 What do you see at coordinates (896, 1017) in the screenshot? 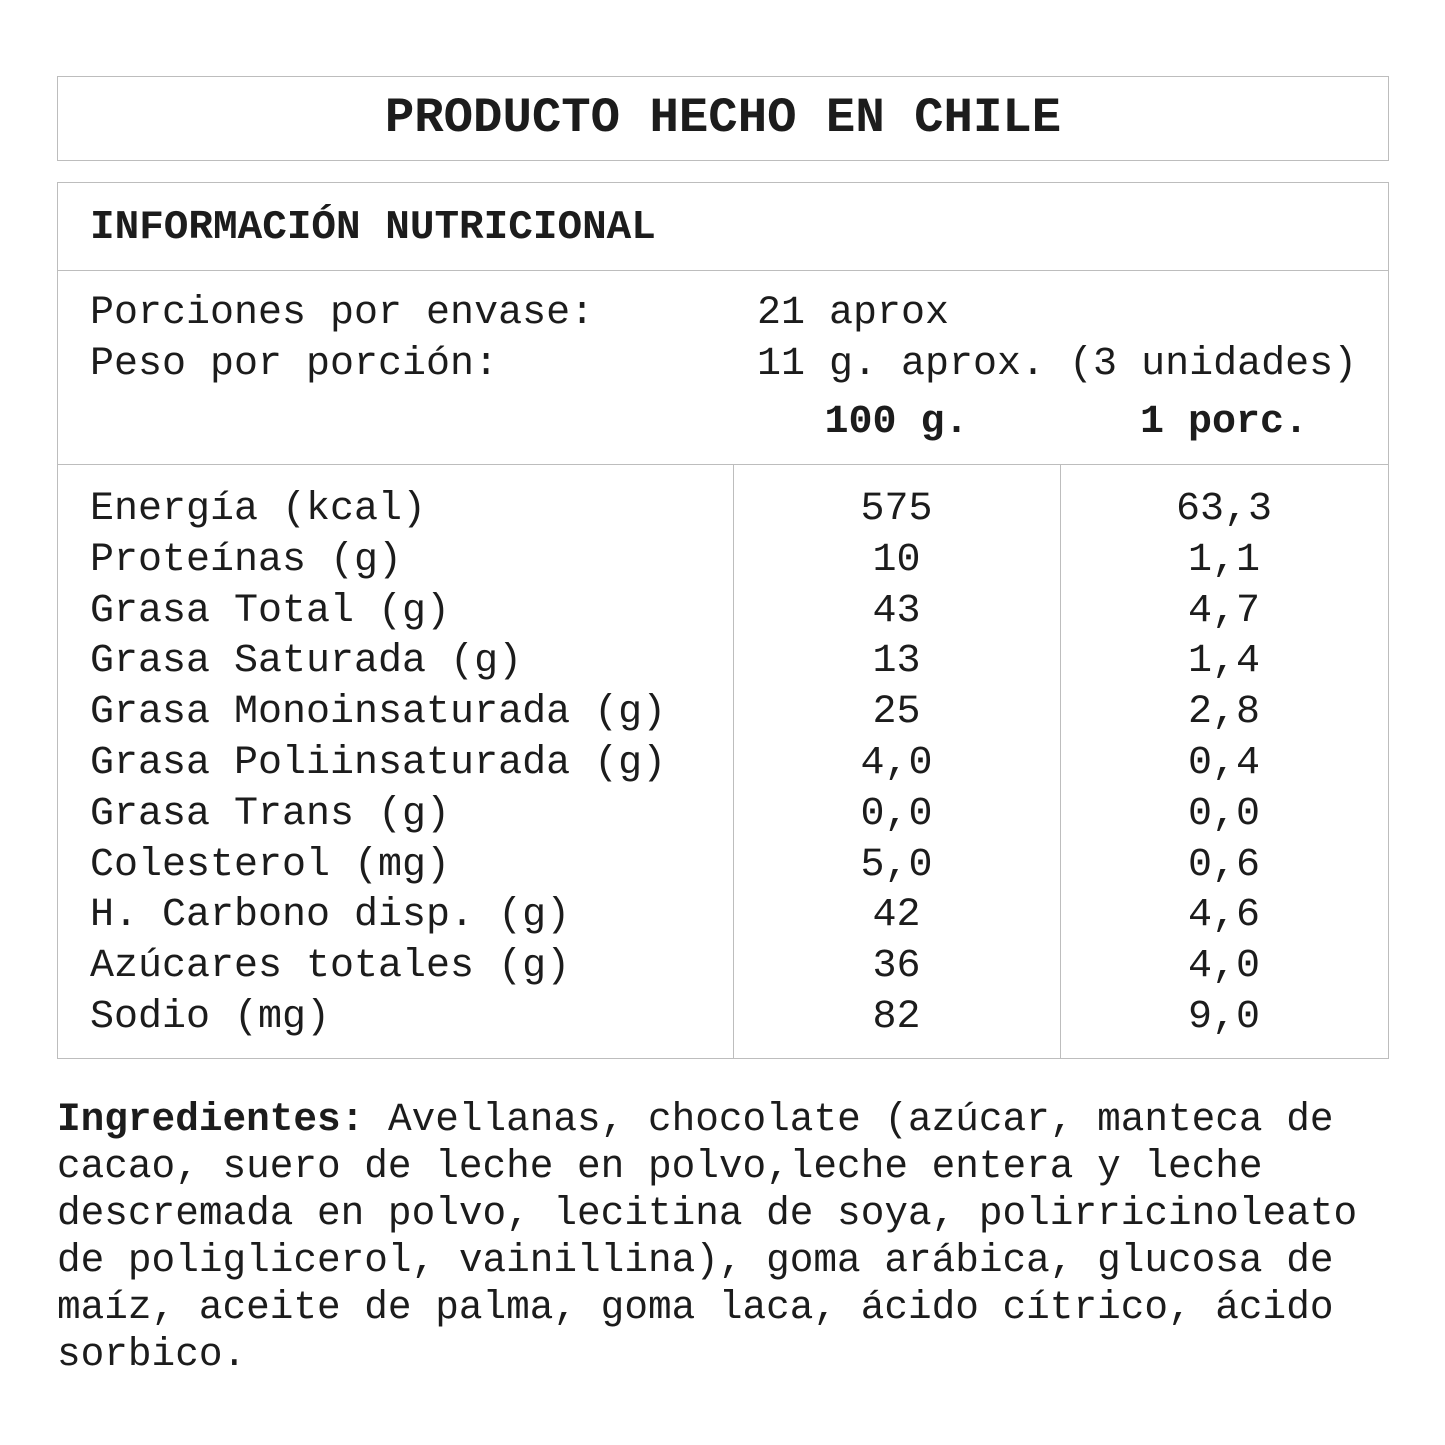
I see `value-100g: 82` at bounding box center [896, 1017].